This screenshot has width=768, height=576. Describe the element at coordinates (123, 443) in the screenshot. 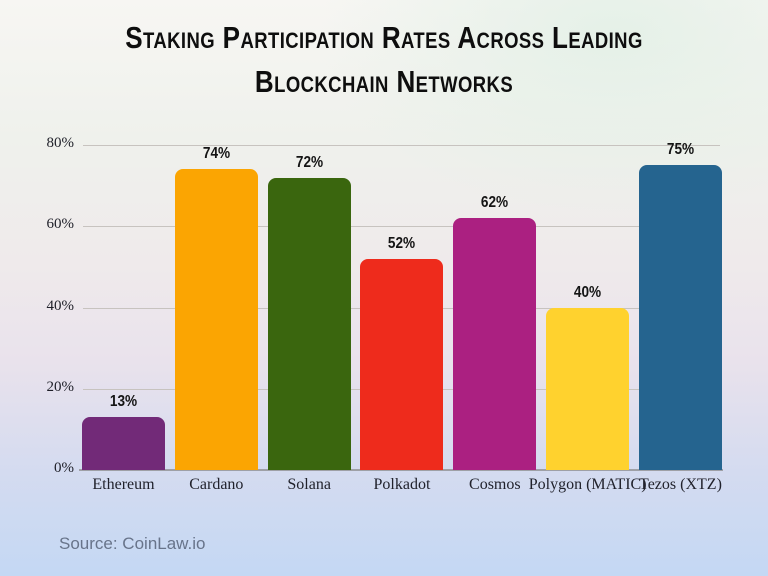

I see `bar-ethereum` at that location.